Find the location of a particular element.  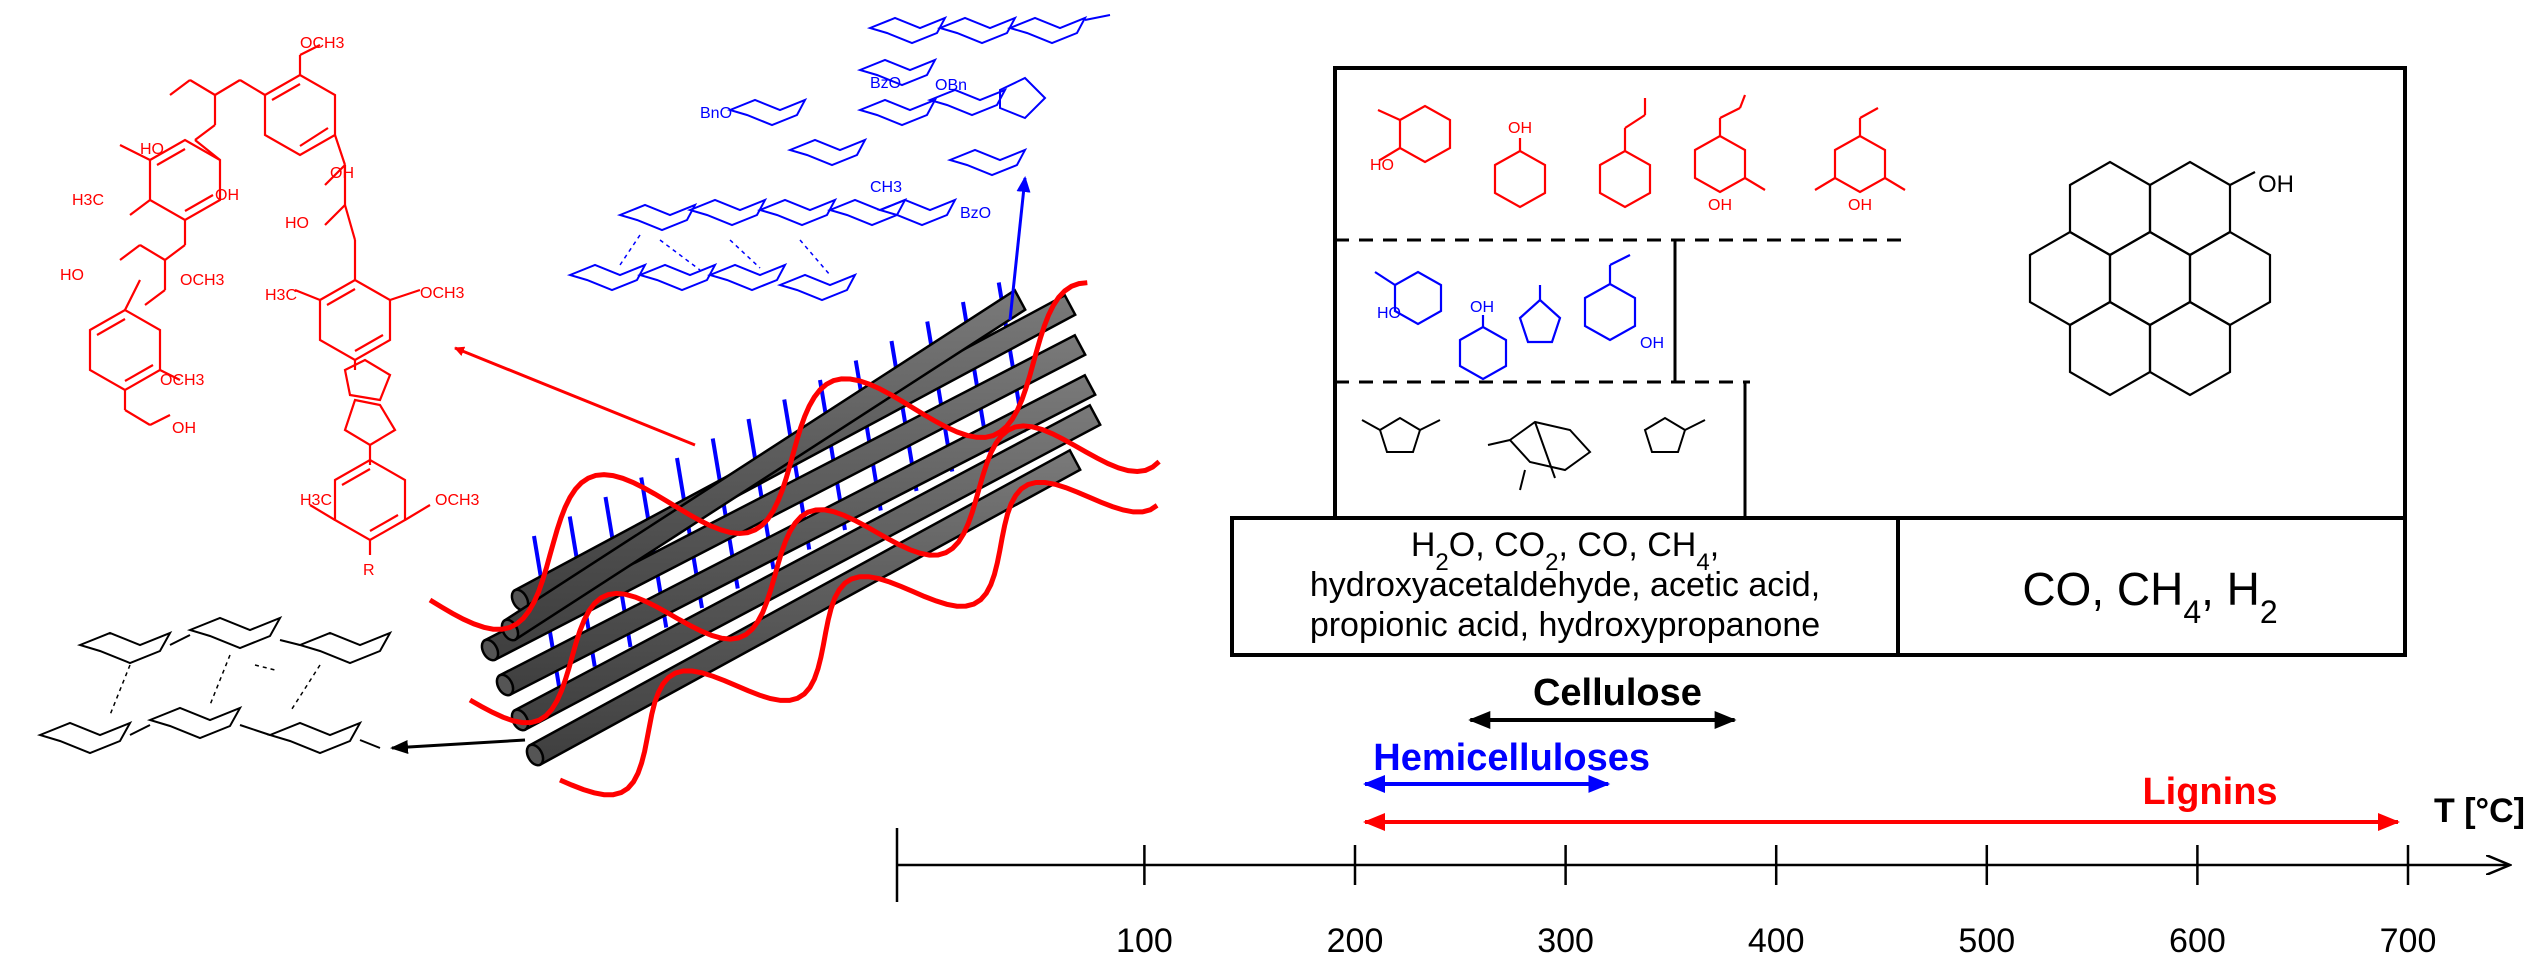

och3-label-3: OCH3 is located at coordinates (442, 293).